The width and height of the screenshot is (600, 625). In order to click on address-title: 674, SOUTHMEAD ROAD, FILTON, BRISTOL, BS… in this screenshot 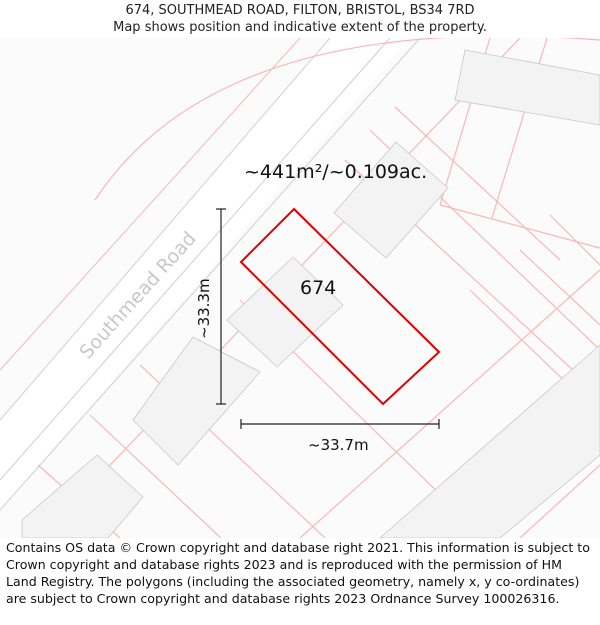, I will do `click(300, 10)`.